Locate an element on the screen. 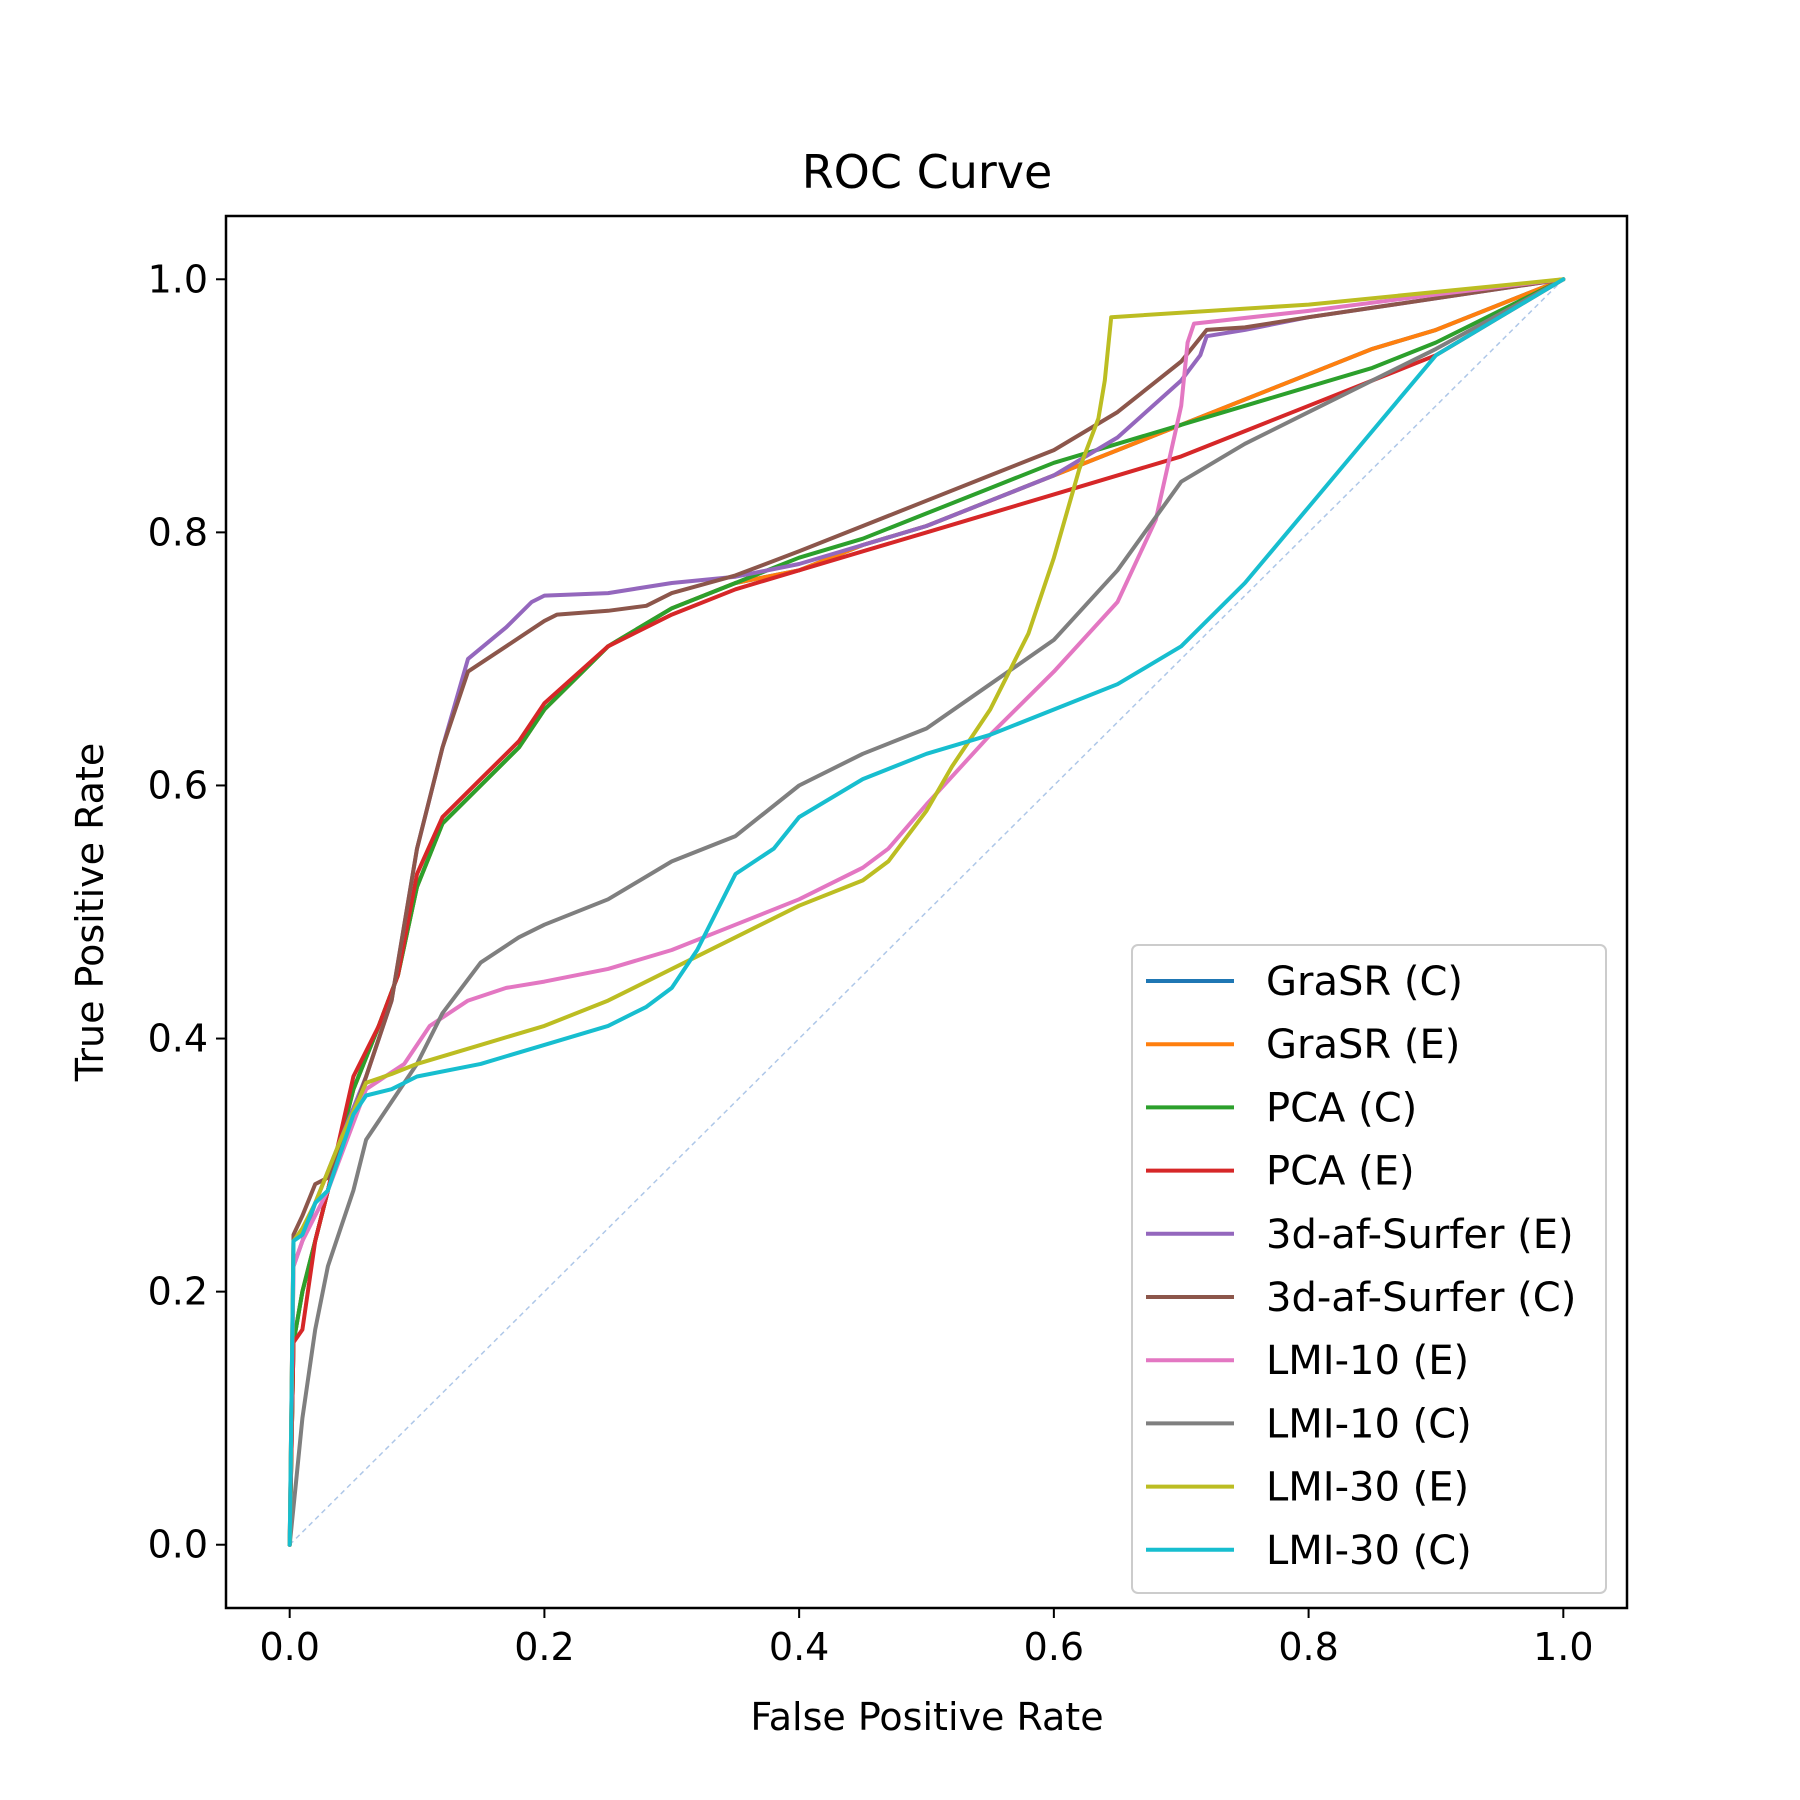 The height and width of the screenshot is (1800, 1800). x-axis-label: False Positive Rate is located at coordinates (926, 1717).